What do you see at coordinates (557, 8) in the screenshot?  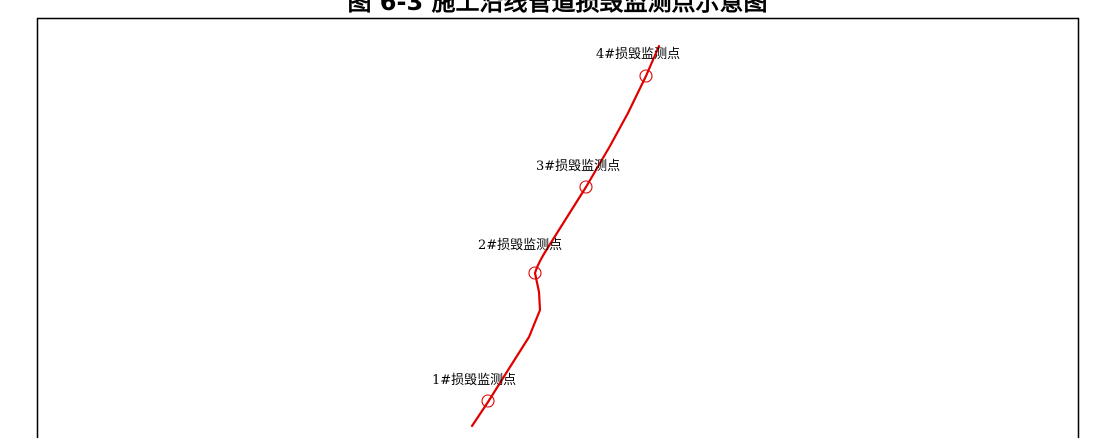 I see `figure-title: 图 6-3 施工沿线管道损毁监测点示意图` at bounding box center [557, 8].